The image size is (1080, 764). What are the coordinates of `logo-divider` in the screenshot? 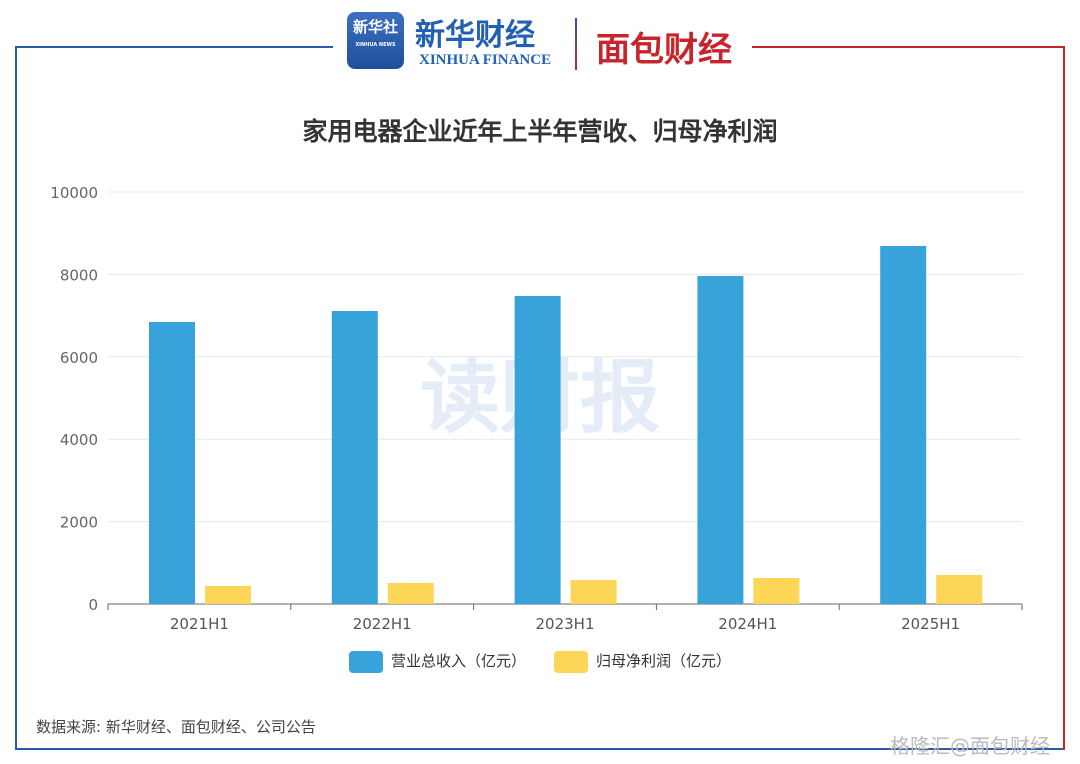 It's located at (576, 44).